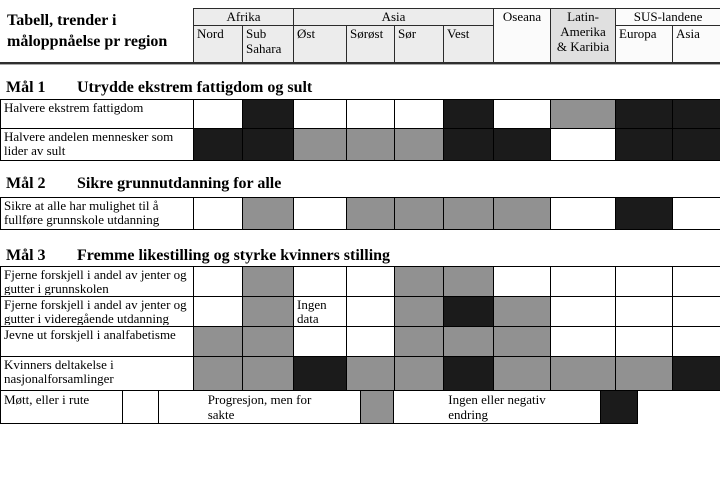 The height and width of the screenshot is (480, 720). What do you see at coordinates (468, 44) in the screenshot?
I see `region-subheader: Vest` at bounding box center [468, 44].